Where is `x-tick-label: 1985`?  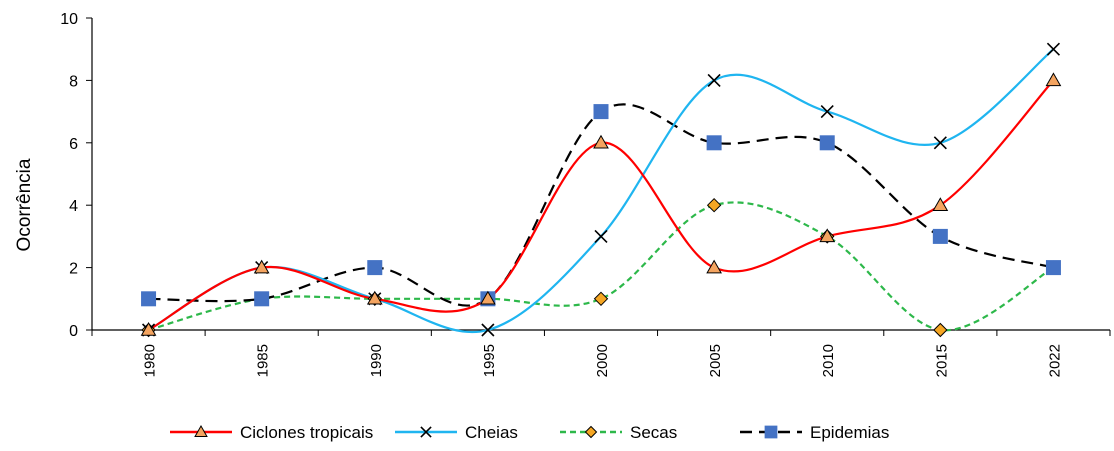 x-tick-label: 1985 is located at coordinates (263, 360).